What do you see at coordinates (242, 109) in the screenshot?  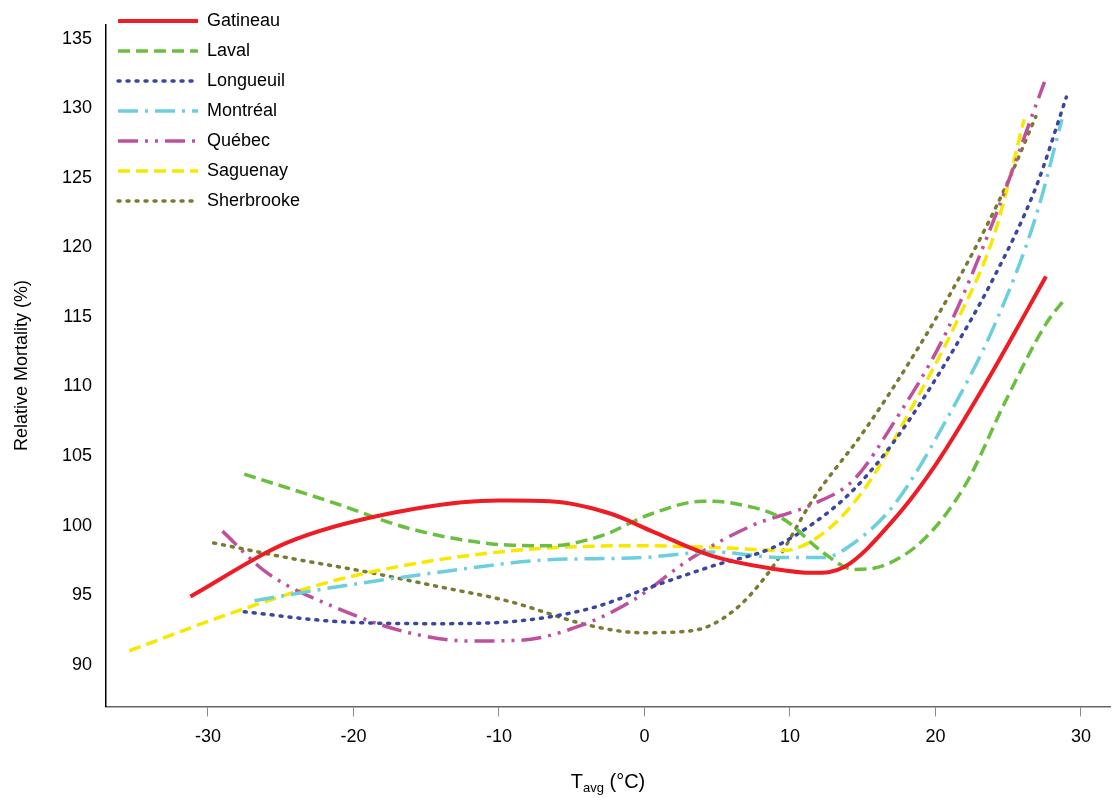 I see `legend-label: Montréal` at bounding box center [242, 109].